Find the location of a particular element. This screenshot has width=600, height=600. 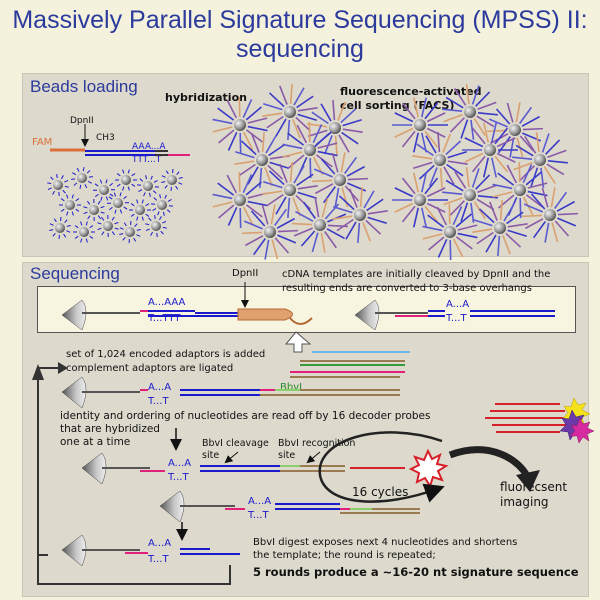

recognition-line-1: BbvI recognition is located at coordinates (317, 443).